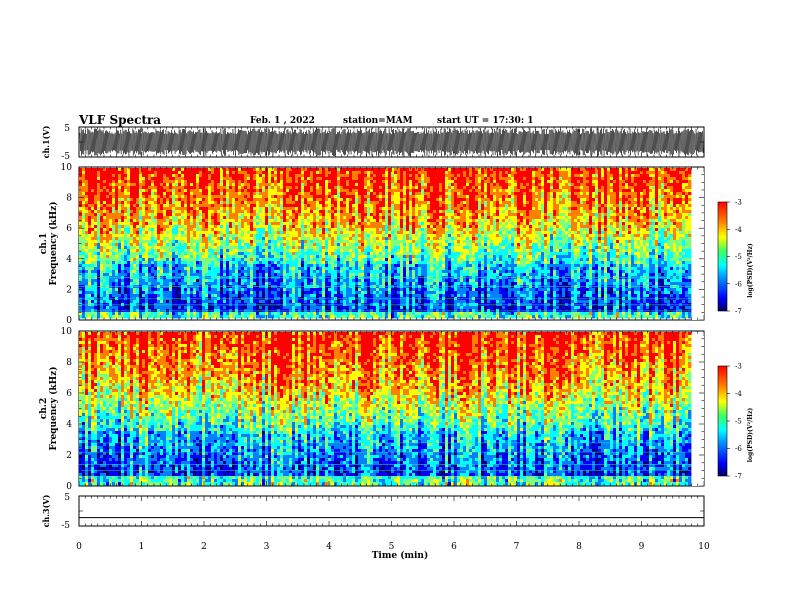 This screenshot has height=612, width=792. Describe the element at coordinates (642, 547) in the screenshot. I see `x-tick-label: 9` at that location.